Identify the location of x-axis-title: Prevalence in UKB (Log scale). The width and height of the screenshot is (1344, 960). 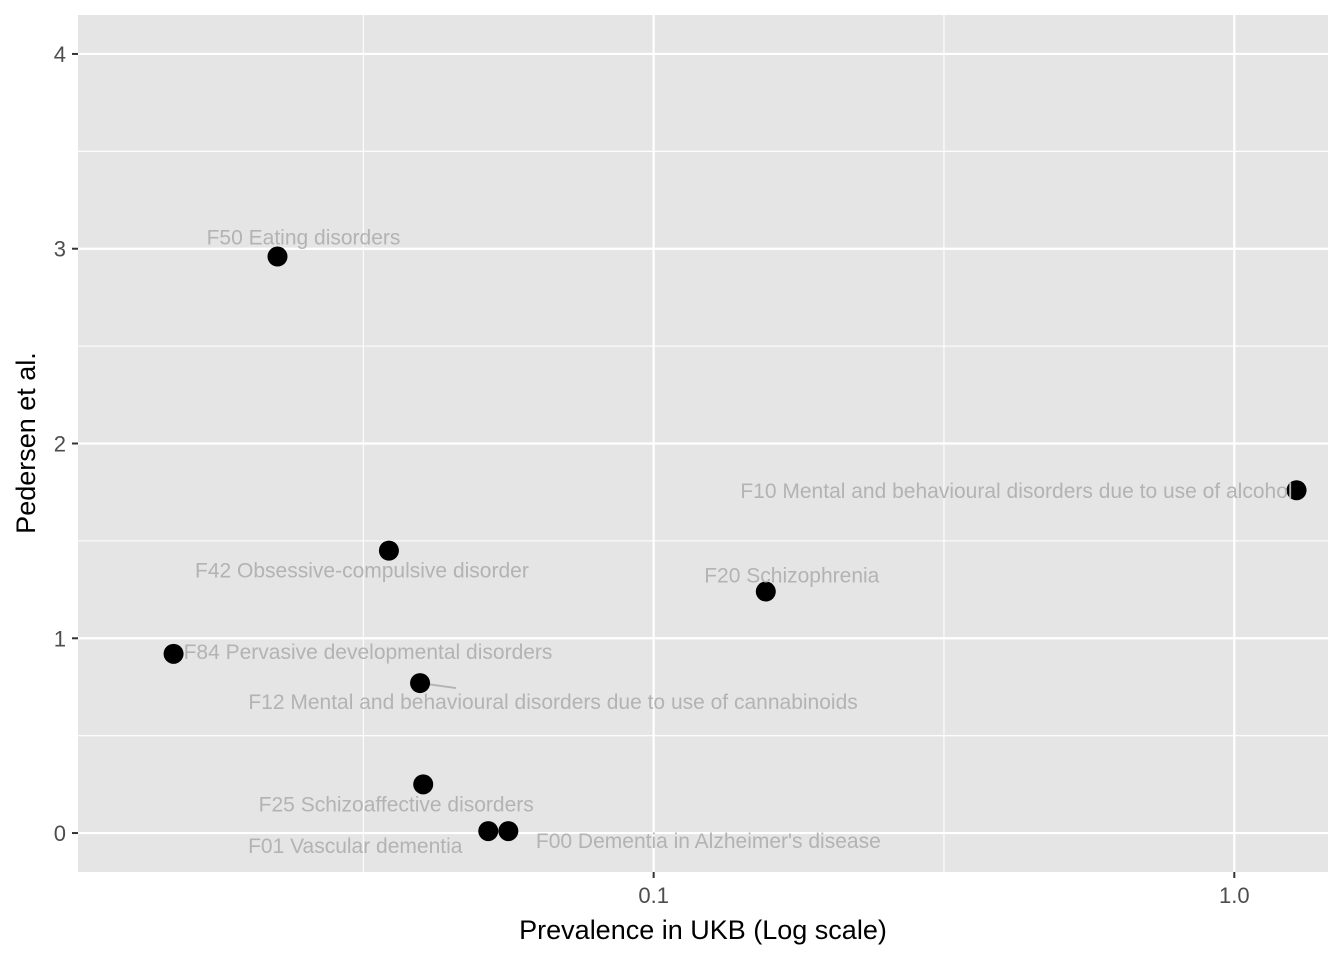
(703, 930).